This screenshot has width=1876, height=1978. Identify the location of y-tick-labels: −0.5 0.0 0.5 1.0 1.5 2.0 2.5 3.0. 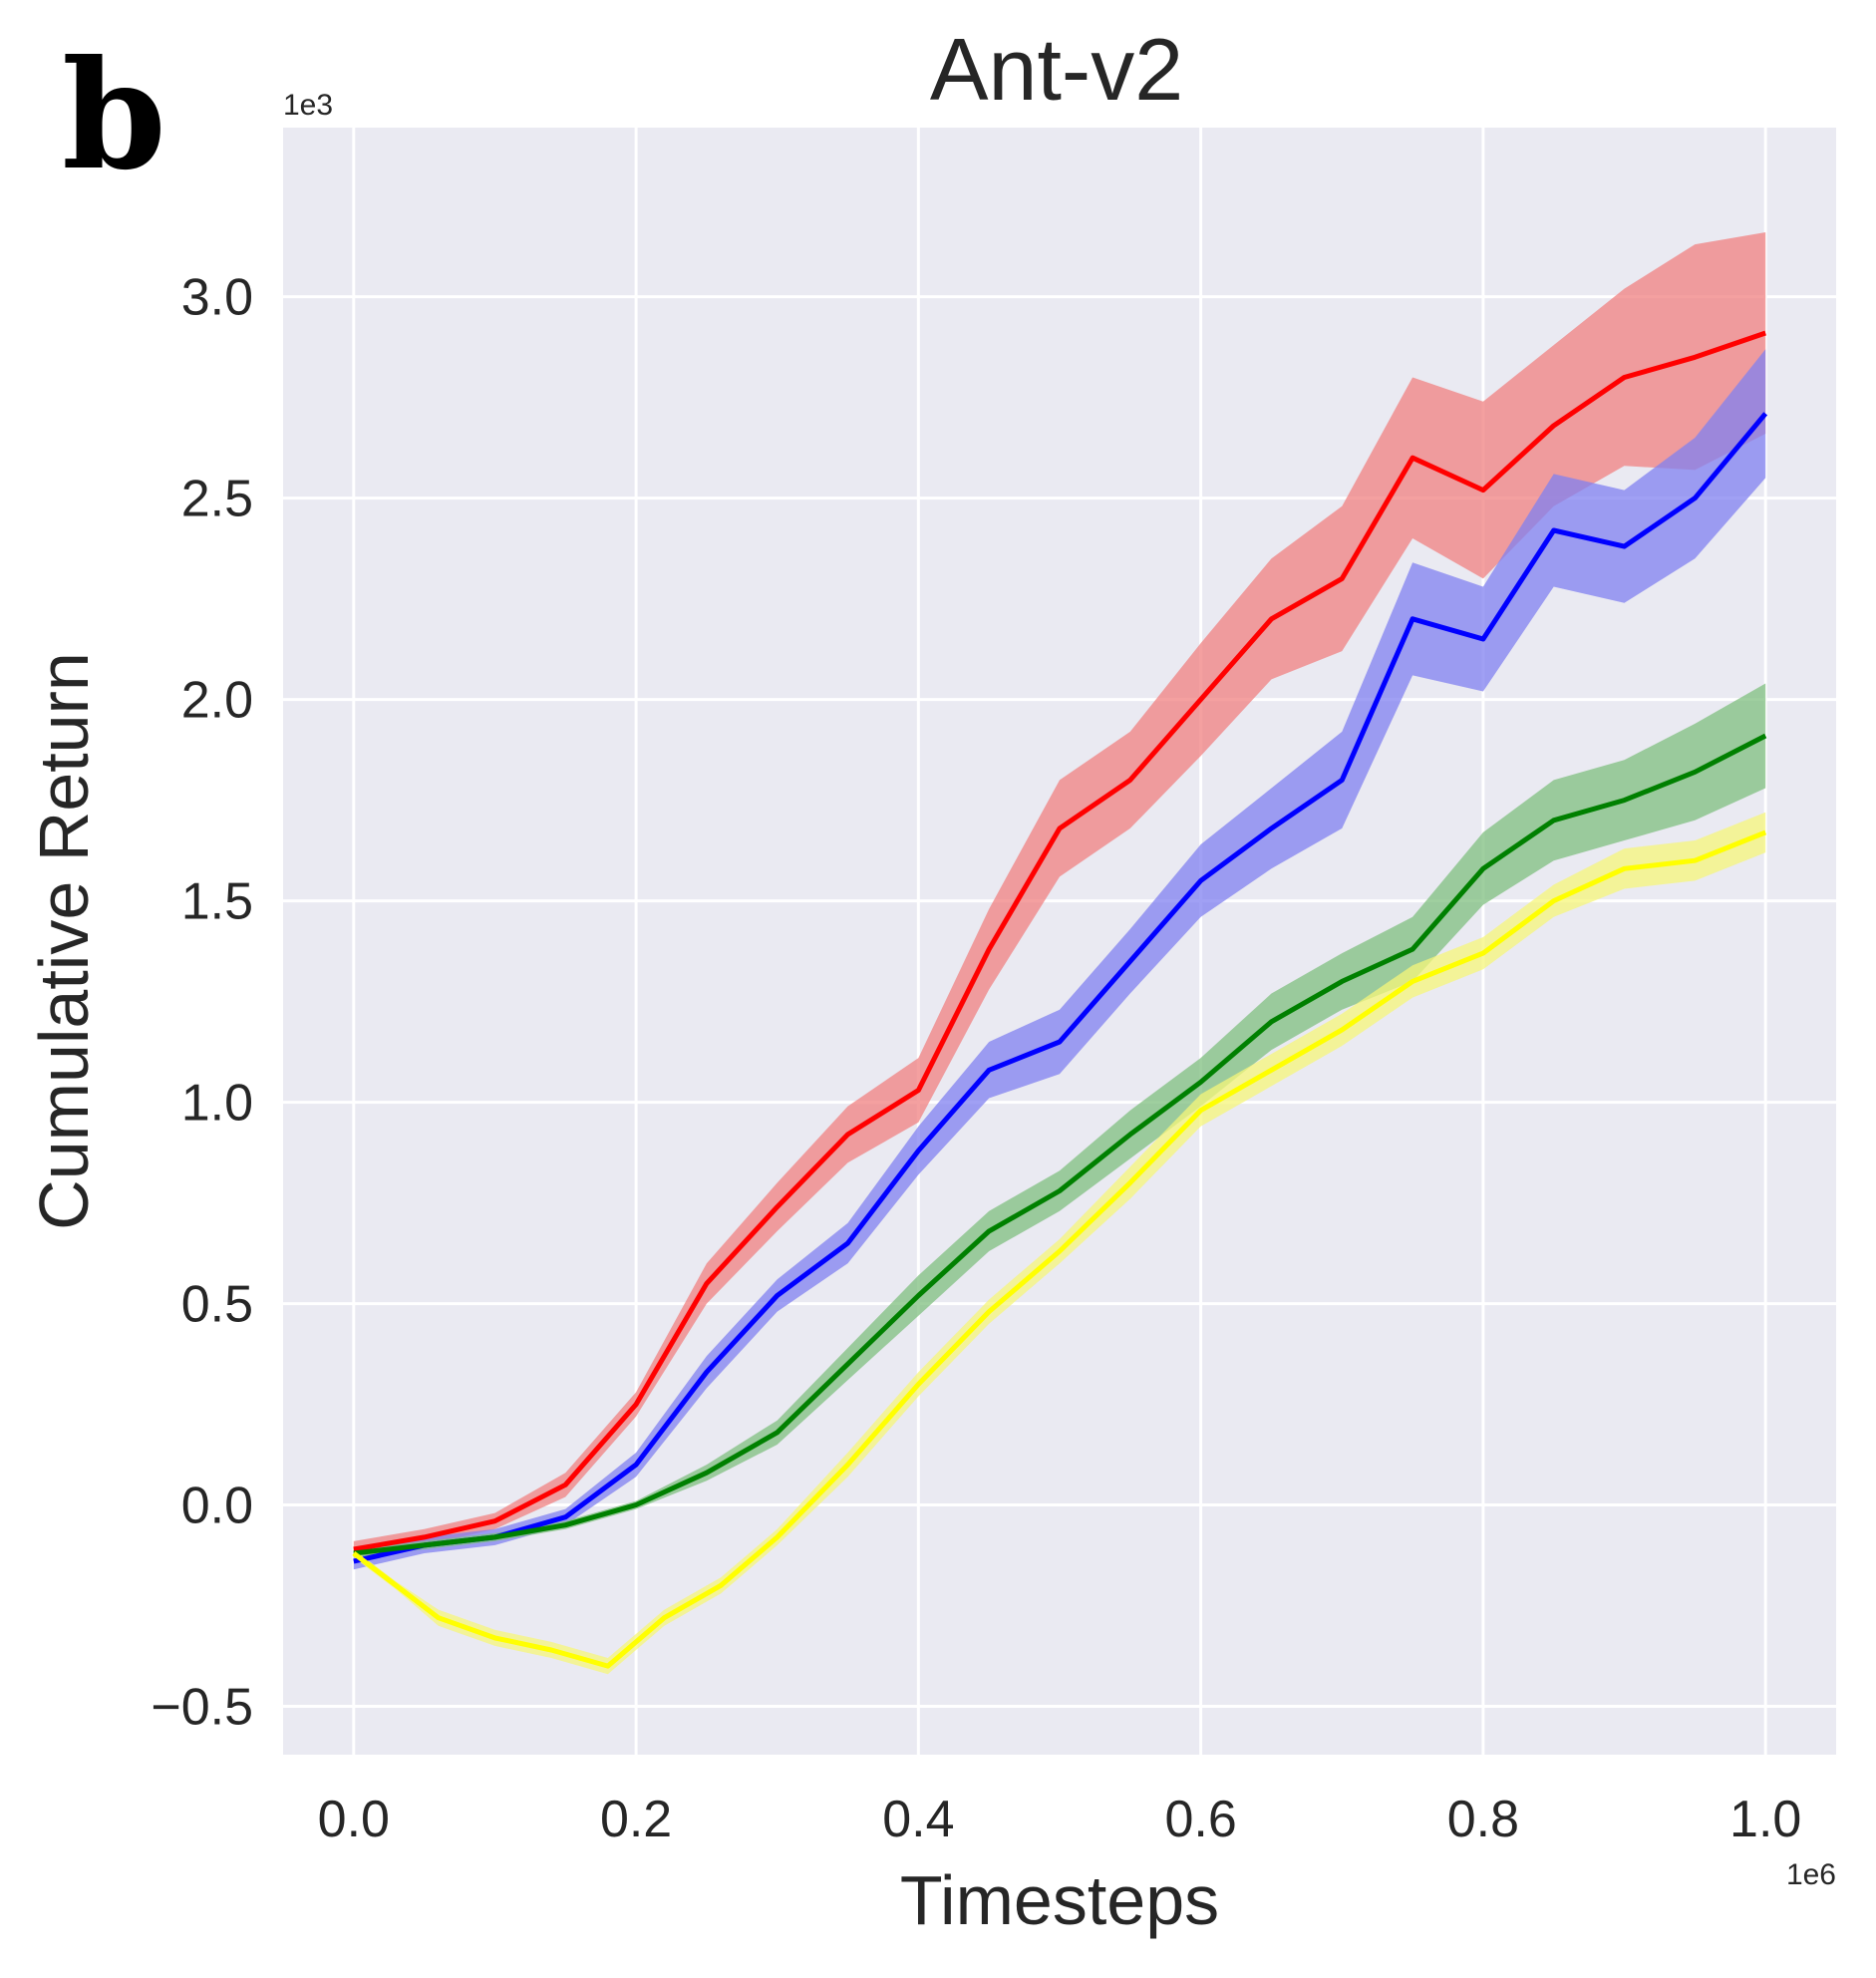
(202, 1003).